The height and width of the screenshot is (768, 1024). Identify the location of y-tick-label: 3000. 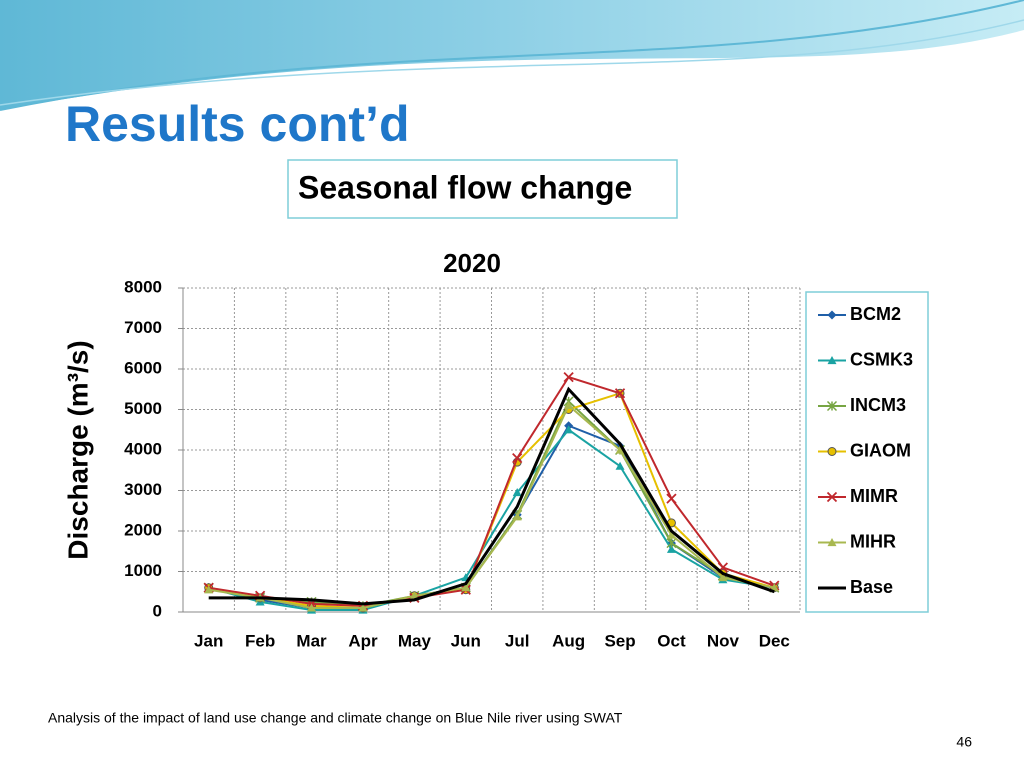
(143, 489).